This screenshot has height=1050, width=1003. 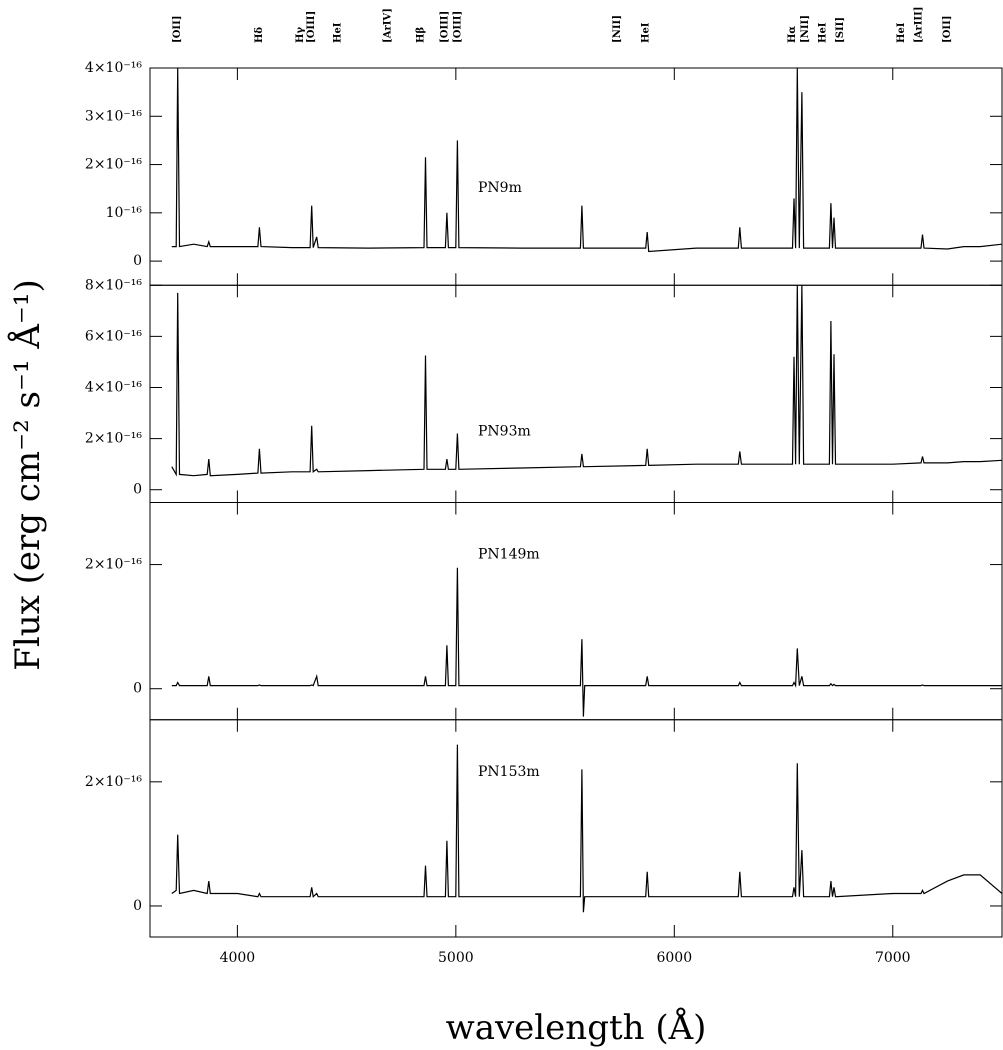 What do you see at coordinates (300, 35) in the screenshot?
I see `line-label: Hγ` at bounding box center [300, 35].